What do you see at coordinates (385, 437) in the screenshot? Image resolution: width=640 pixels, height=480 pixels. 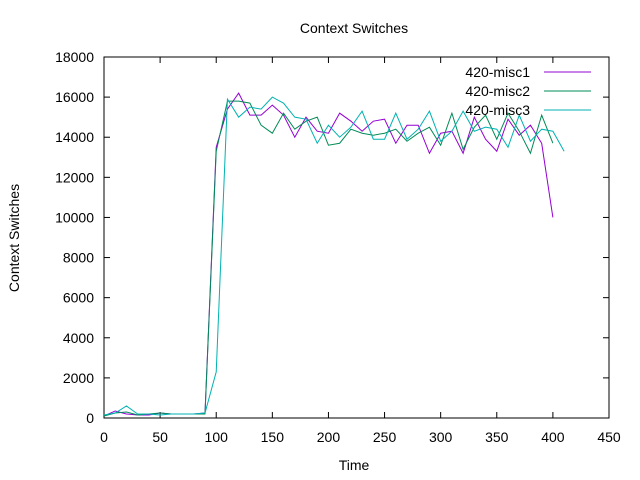 I see `x-tick-label: 250` at bounding box center [385, 437].